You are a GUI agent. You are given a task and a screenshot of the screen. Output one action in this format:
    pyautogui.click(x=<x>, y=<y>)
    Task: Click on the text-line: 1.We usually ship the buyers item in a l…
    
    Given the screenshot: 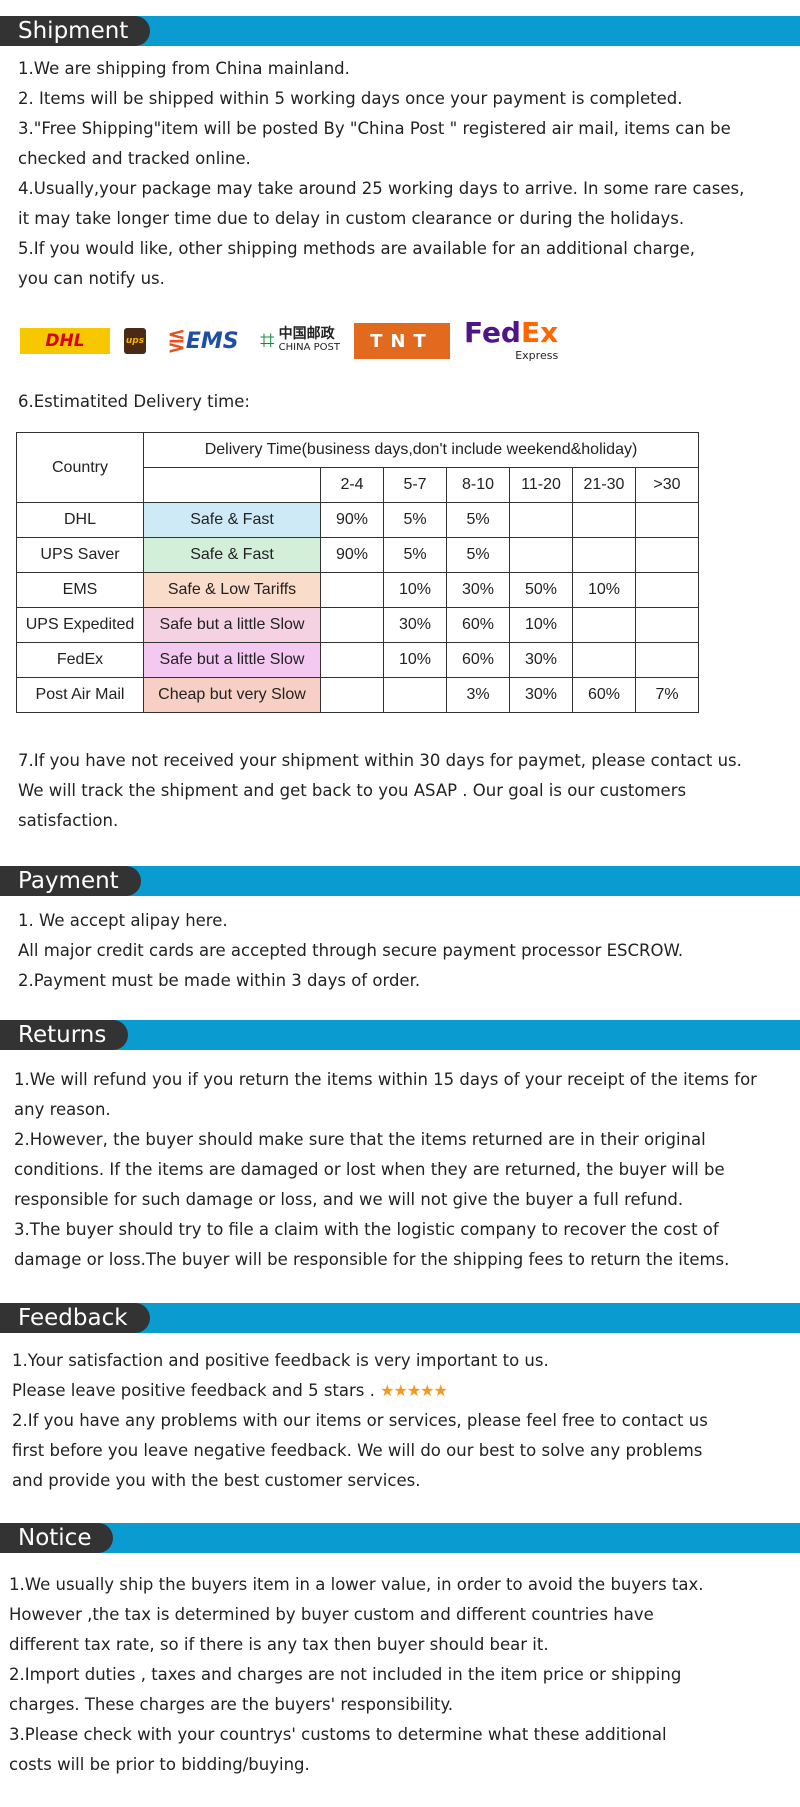 What is the action you would take?
    pyautogui.click(x=356, y=1584)
    